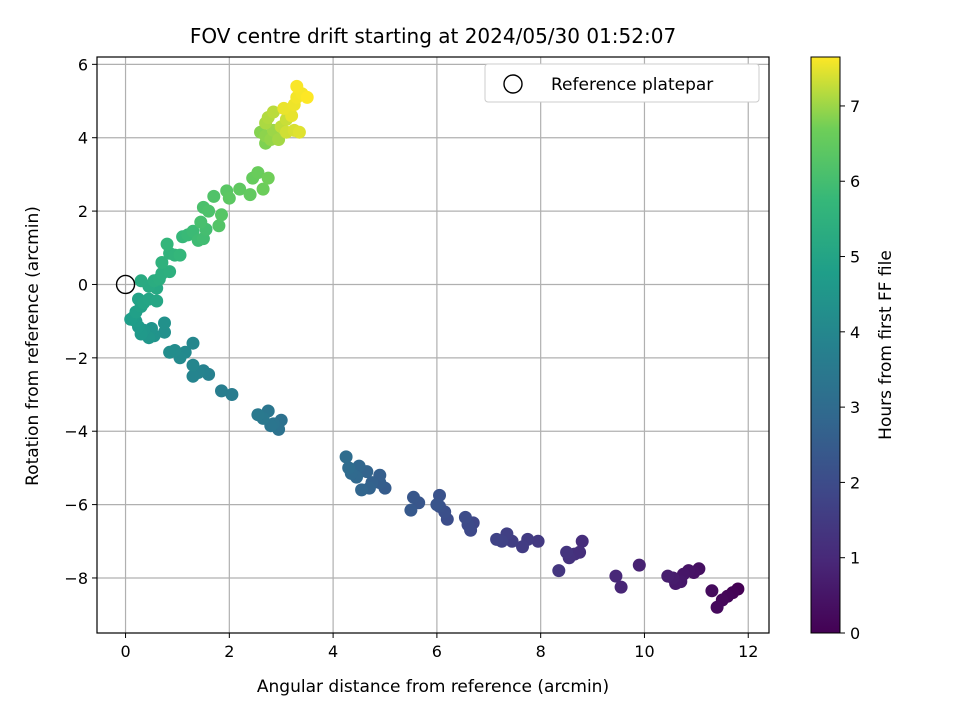 This screenshot has width=960, height=720. I want to click on x-tick-label: 6, so click(437, 651).